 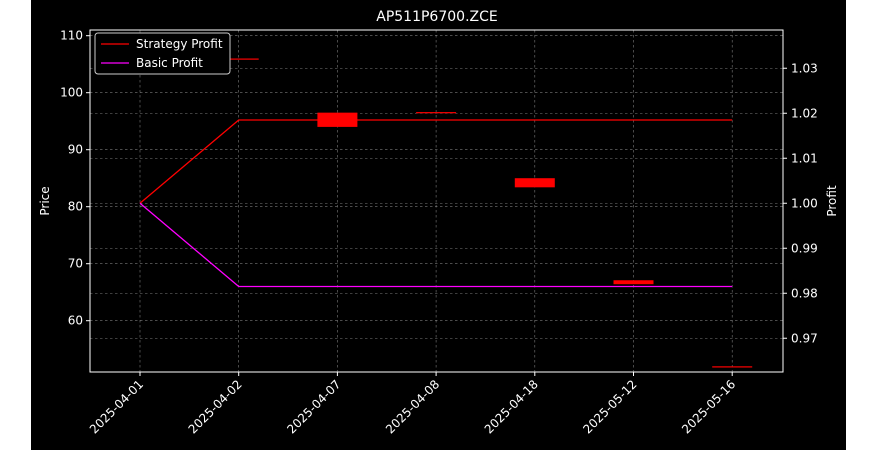 I want to click on x-tick-label: 2025-05-16, so click(x=708, y=406).